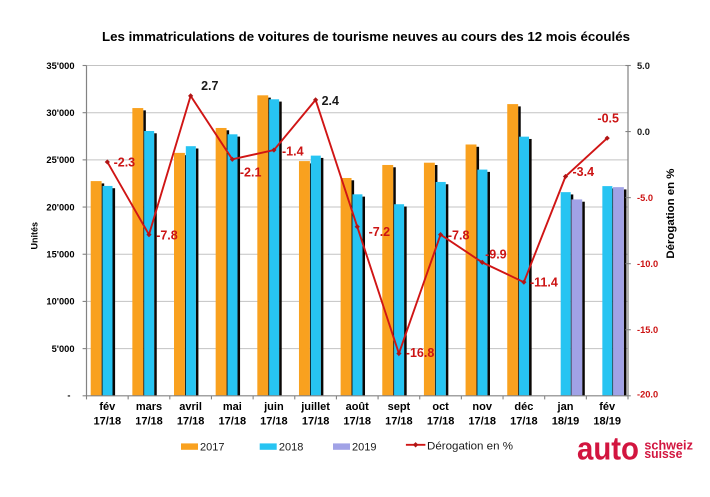 The width and height of the screenshot is (710, 497). I want to click on svg-text: déc, so click(523, 407).